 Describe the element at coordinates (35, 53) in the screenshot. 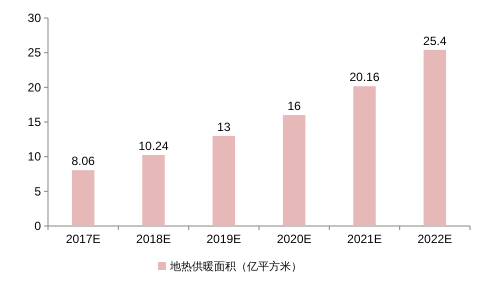

I see `y-tick-label: 25` at that location.